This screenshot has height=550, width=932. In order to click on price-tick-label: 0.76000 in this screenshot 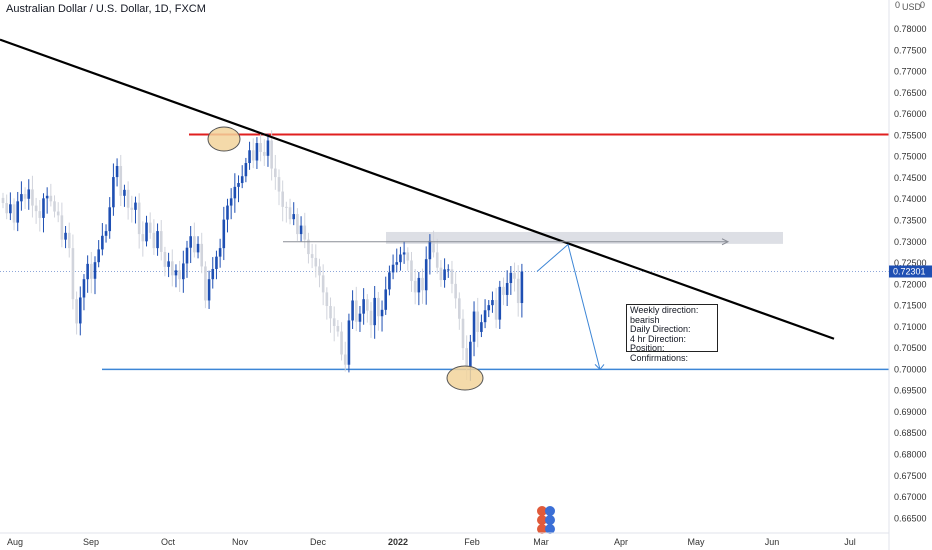, I will do `click(910, 114)`.